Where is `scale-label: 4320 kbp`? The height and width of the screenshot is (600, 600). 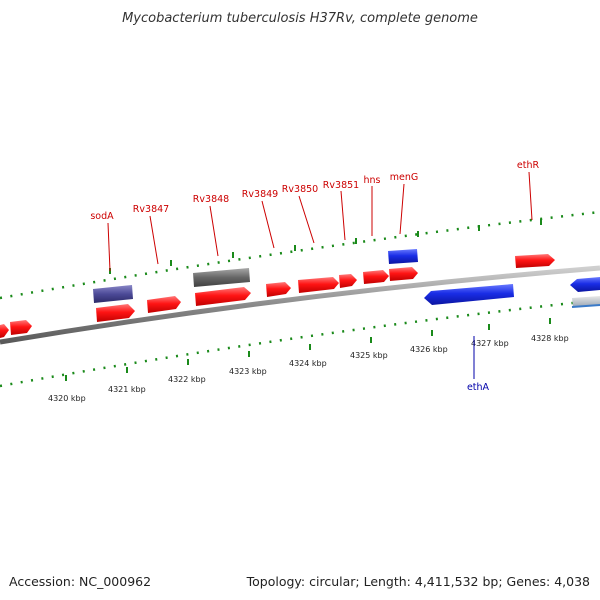 scale-label: 4320 kbp is located at coordinates (67, 398).